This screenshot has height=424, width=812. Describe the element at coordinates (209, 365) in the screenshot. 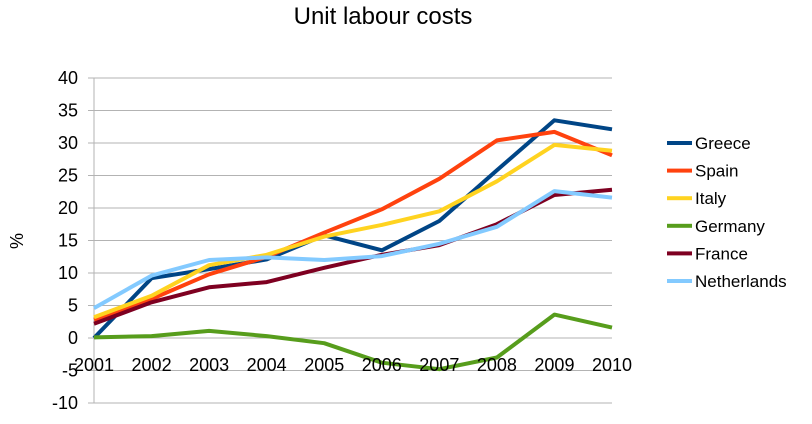

I see `x-tick-label: 2003` at that location.